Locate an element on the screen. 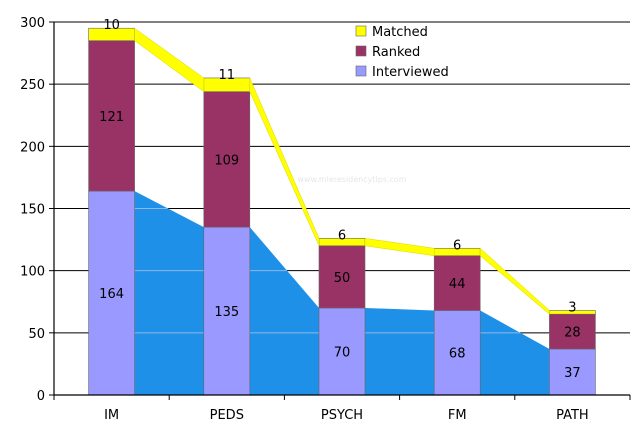 This screenshot has width=640, height=438. label-psych-interviewed: 70 is located at coordinates (342, 352).